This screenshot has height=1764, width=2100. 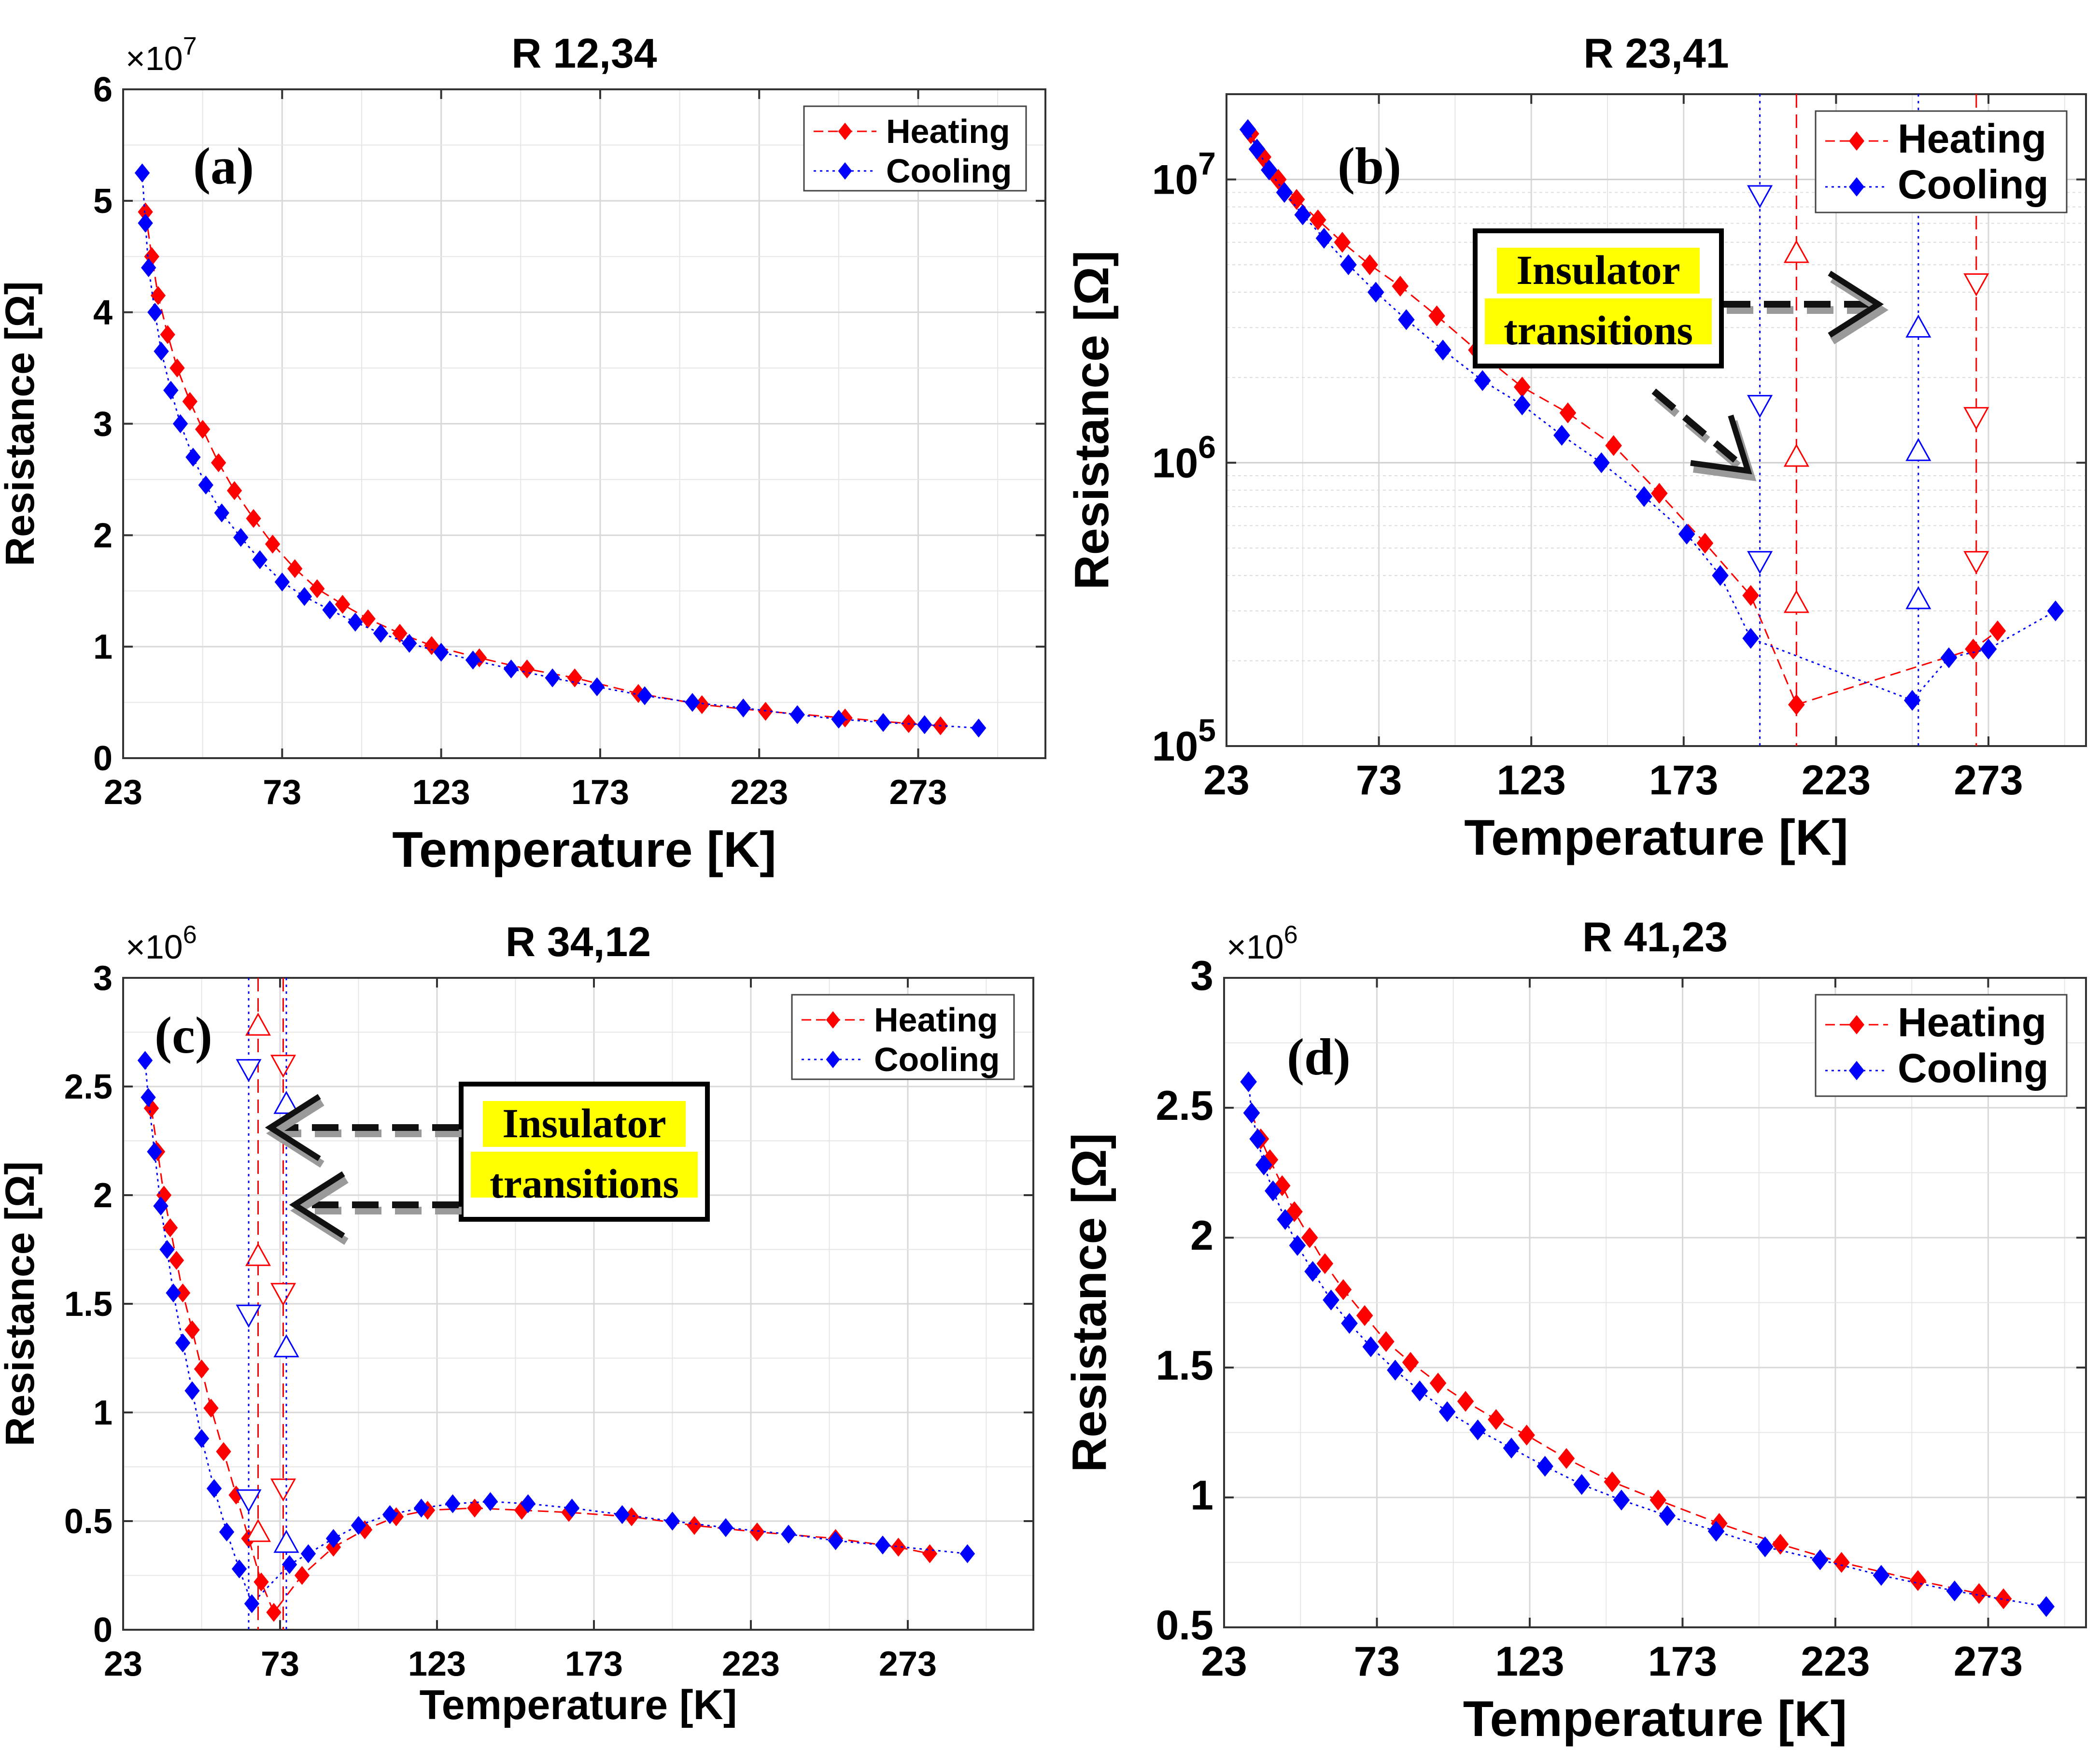 I want to click on y-tick-label: 0, so click(x=103, y=758).